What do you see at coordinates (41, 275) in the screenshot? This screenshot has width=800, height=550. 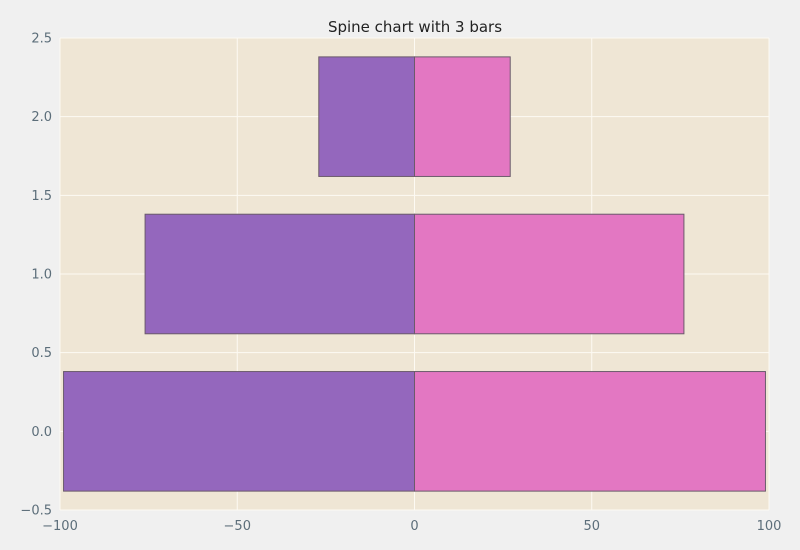 I see `y-tick-label-3: 1.0` at bounding box center [41, 275].